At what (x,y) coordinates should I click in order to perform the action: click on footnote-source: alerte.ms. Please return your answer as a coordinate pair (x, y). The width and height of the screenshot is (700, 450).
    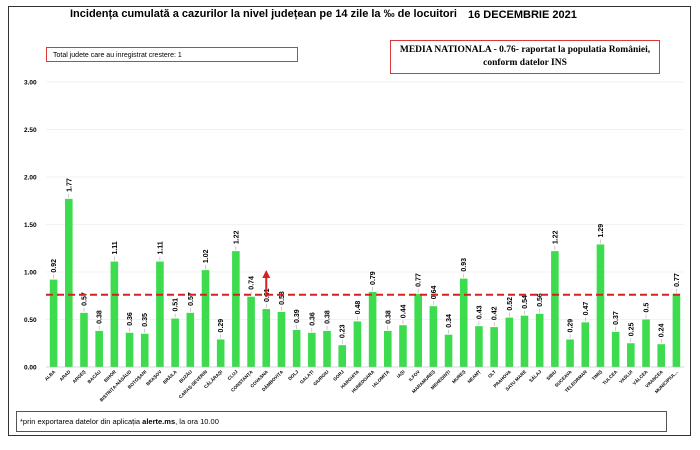
    Looking at the image, I should click on (159, 421).